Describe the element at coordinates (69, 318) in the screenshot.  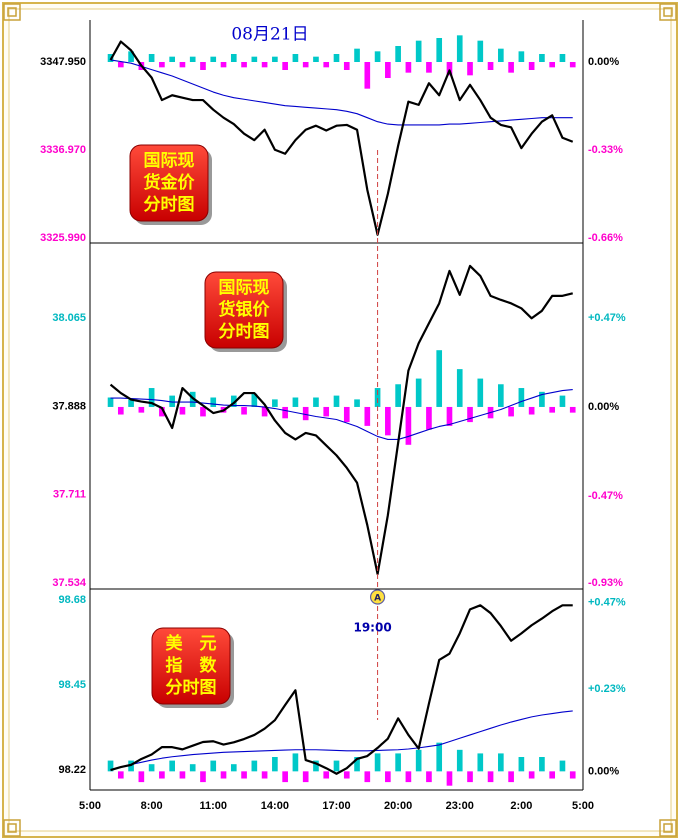
I see `y-tick-label: 38.065` at that location.